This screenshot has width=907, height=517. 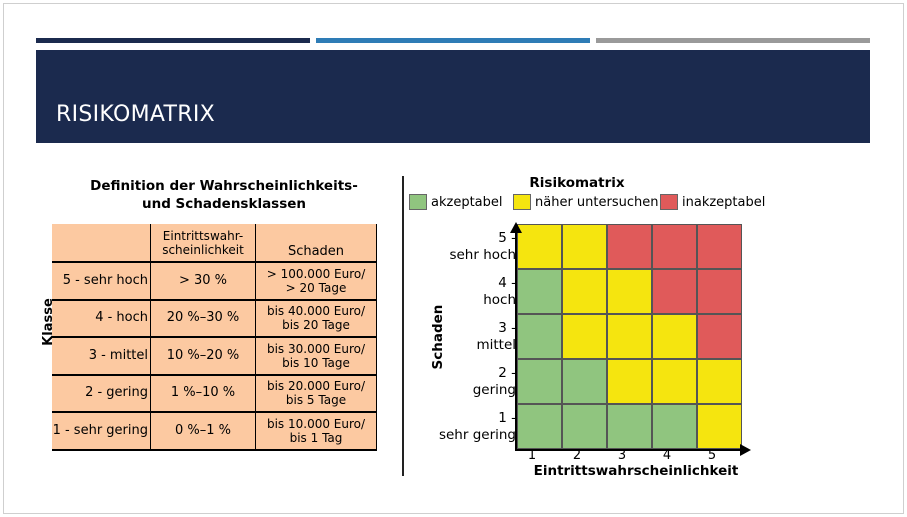 What do you see at coordinates (101, 243) in the screenshot?
I see `table-header-empty` at bounding box center [101, 243].